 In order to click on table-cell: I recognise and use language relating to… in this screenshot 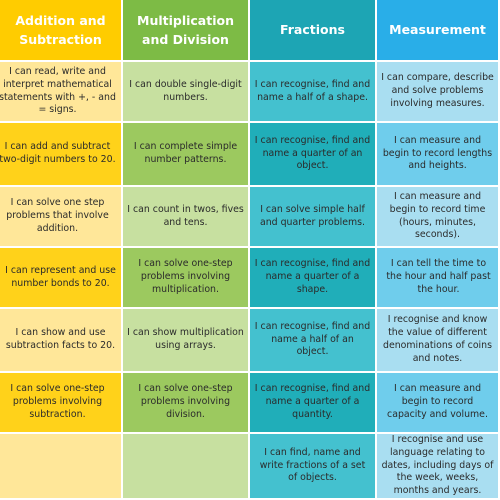, I will do `click(438, 467)`.